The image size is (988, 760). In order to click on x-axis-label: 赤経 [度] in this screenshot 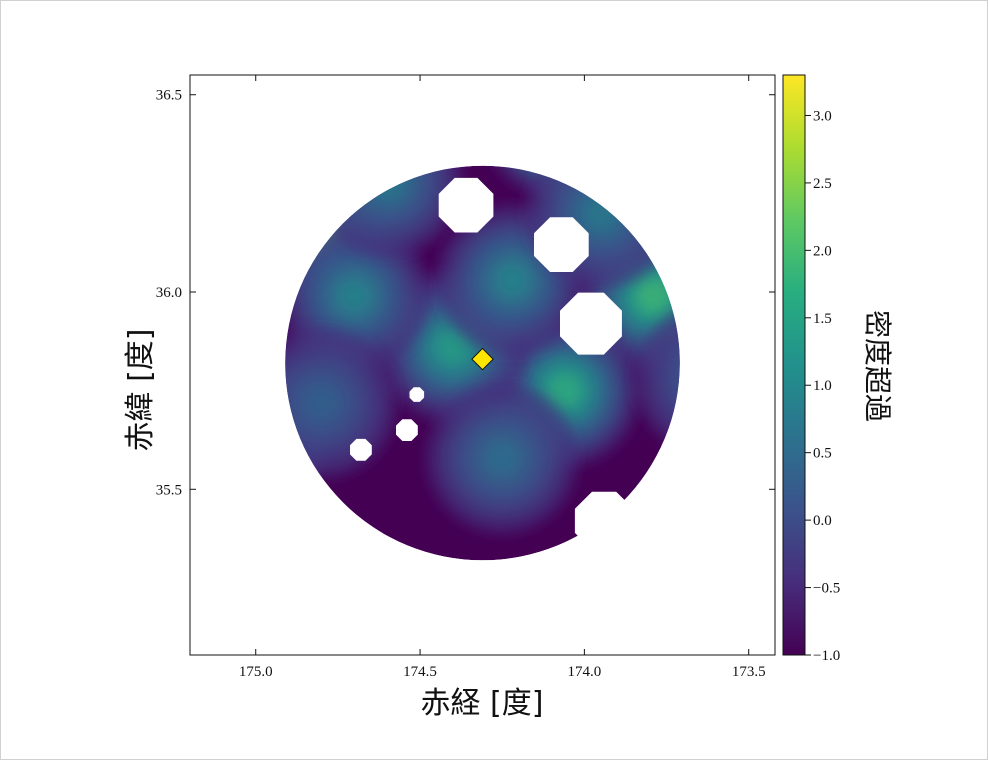, I will do `click(482, 703)`.